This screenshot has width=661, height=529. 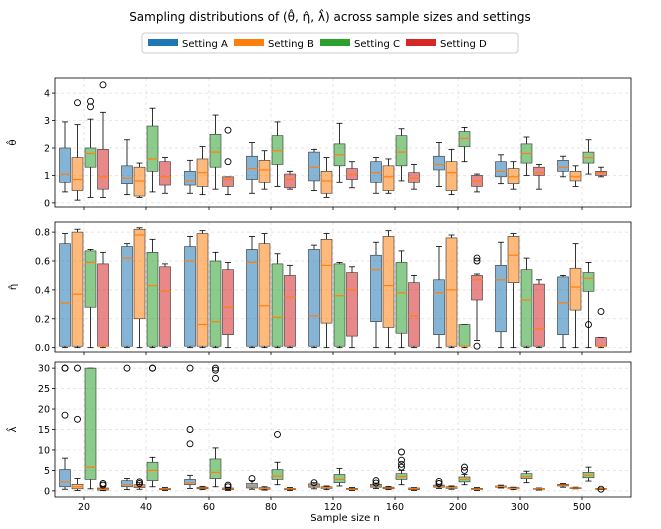 What do you see at coordinates (190, 292) in the screenshot?
I see `box-60-s1` at bounding box center [190, 292].